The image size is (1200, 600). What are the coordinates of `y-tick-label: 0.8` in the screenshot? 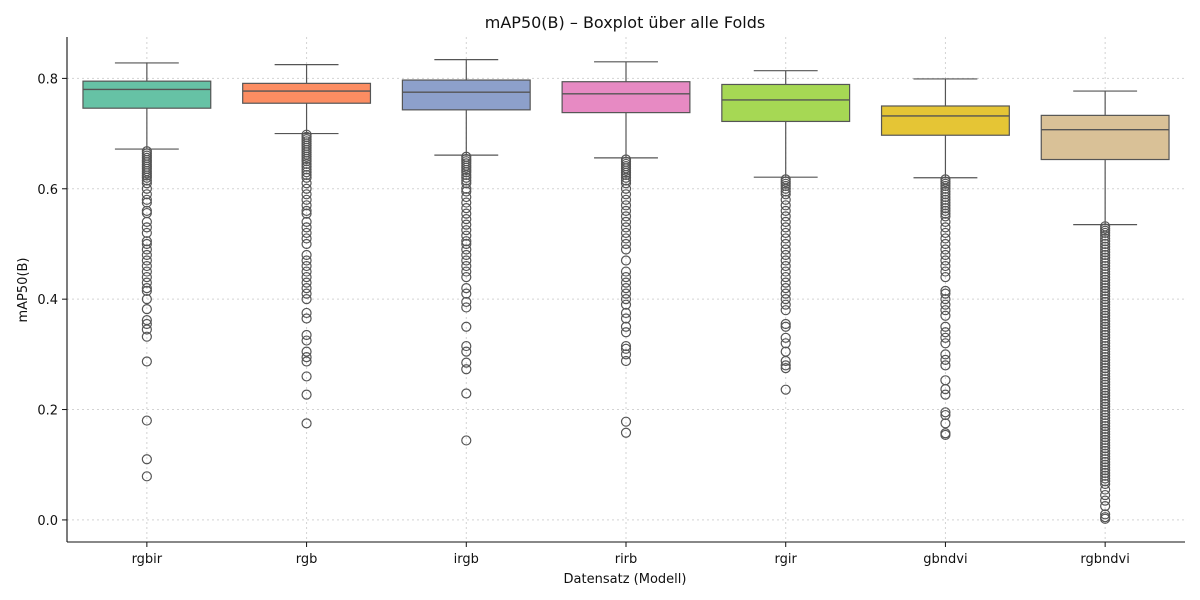 It's located at (47, 79).